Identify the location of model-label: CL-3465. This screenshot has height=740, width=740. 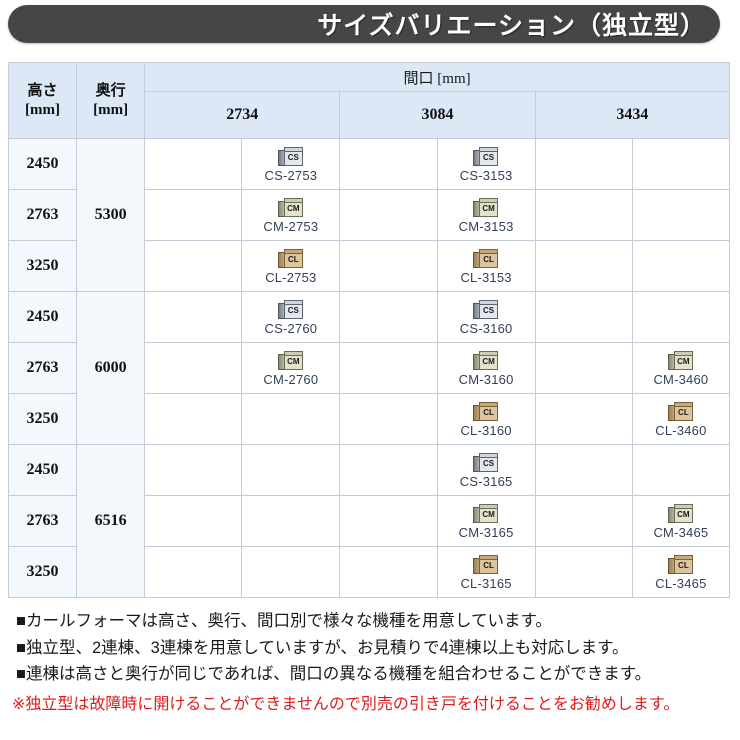
(681, 583).